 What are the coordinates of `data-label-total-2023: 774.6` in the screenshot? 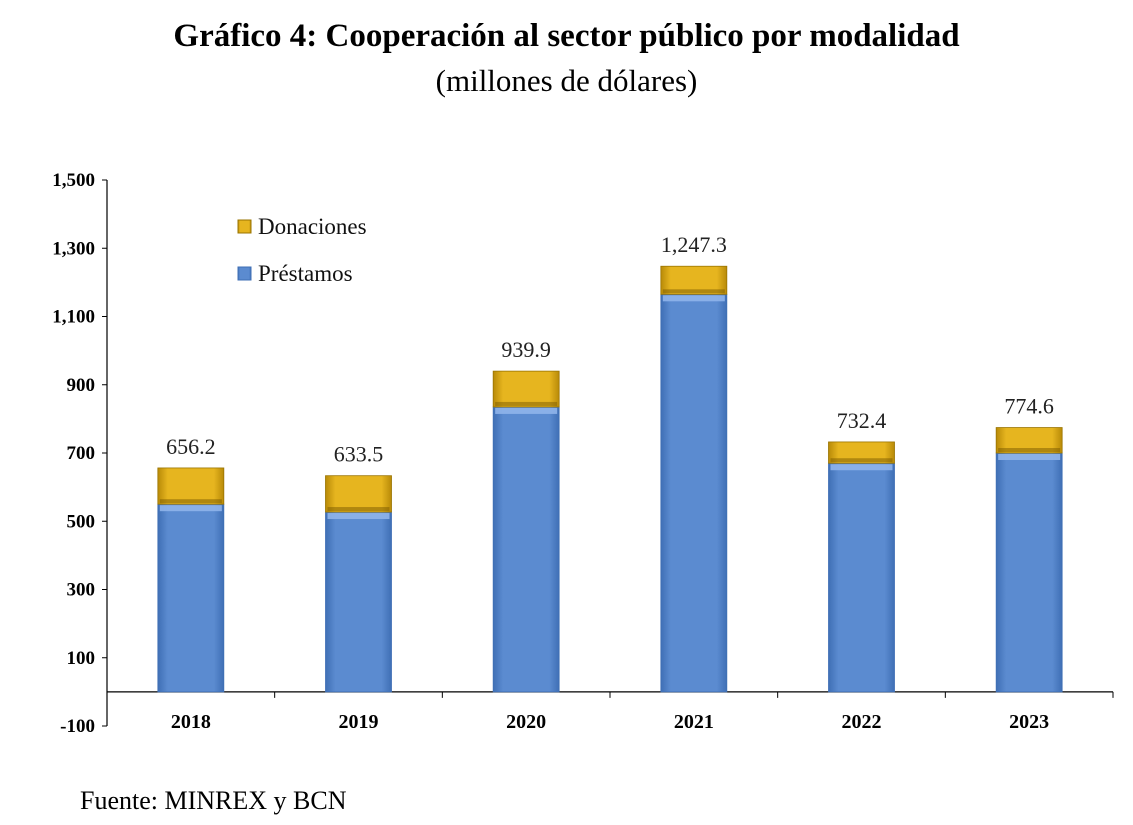 It's located at (1029, 406).